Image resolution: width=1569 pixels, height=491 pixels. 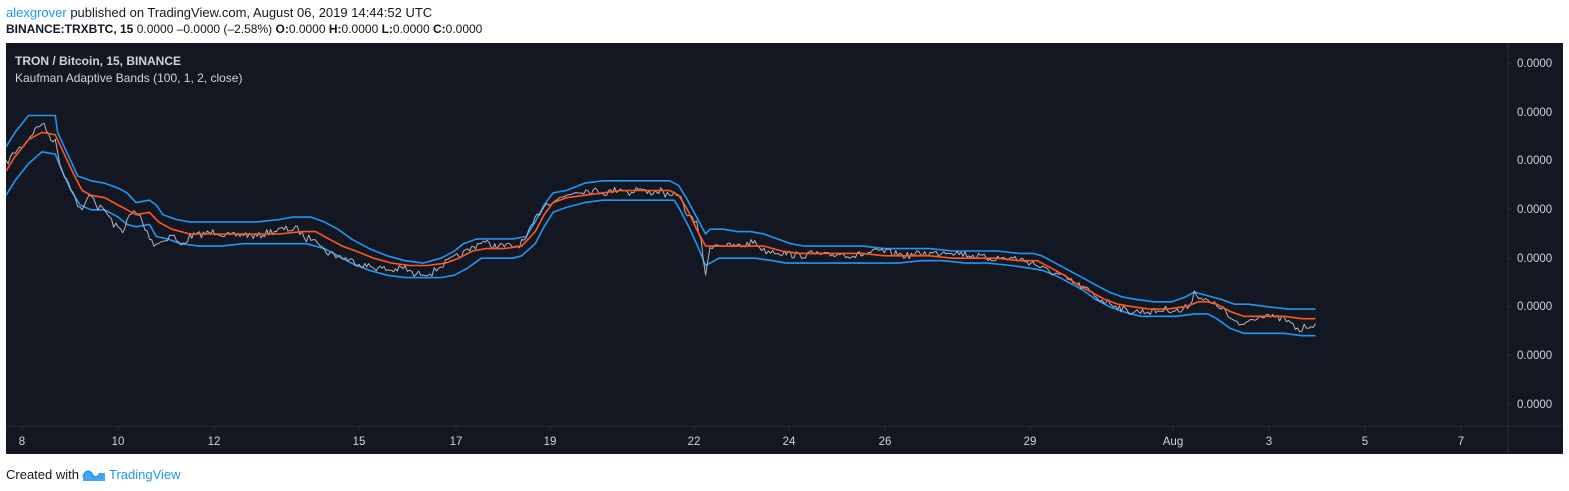 I want to click on ohlc-open-label: O:, so click(x=282, y=29).